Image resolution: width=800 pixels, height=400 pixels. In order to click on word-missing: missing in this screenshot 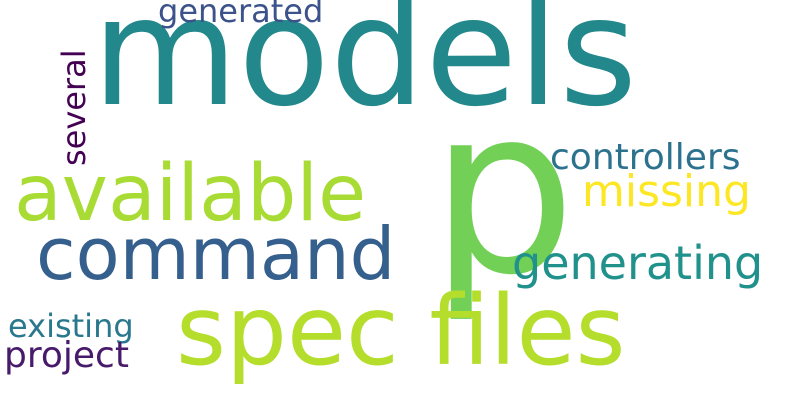, I will do `click(666, 191)`.